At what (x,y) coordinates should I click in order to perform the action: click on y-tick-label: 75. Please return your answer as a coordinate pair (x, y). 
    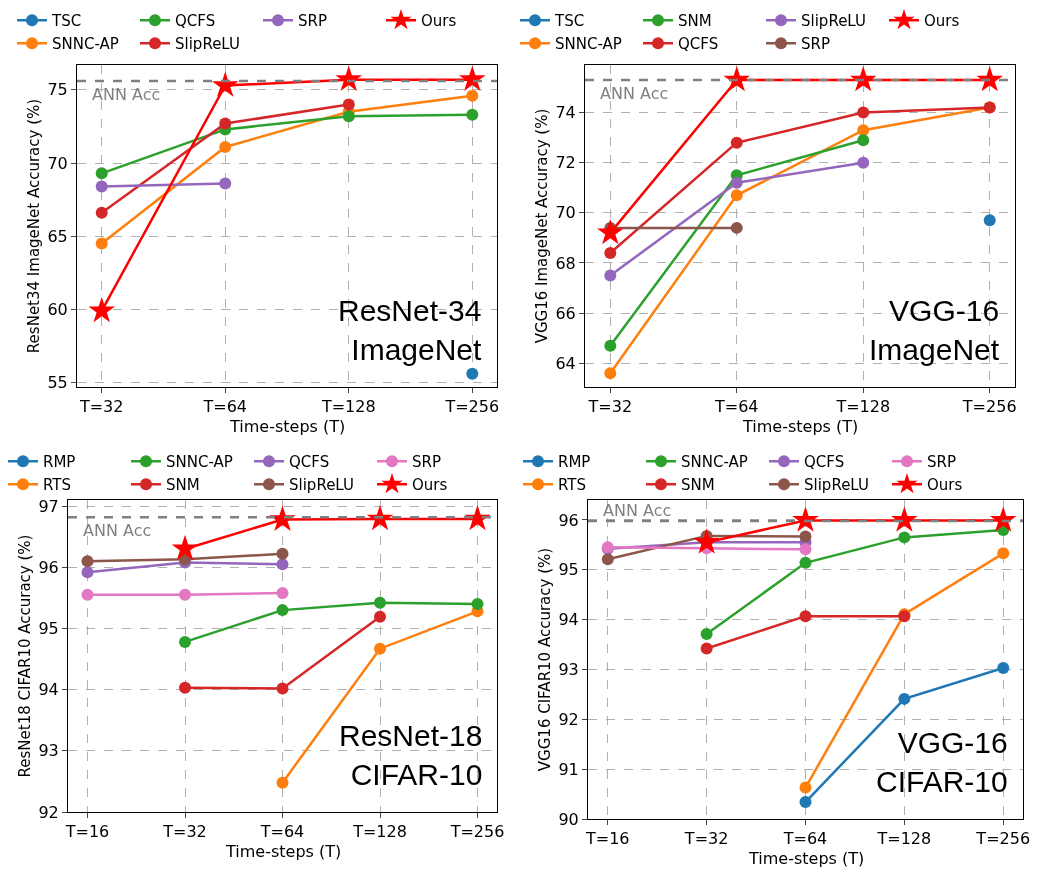
    Looking at the image, I should click on (57, 90).